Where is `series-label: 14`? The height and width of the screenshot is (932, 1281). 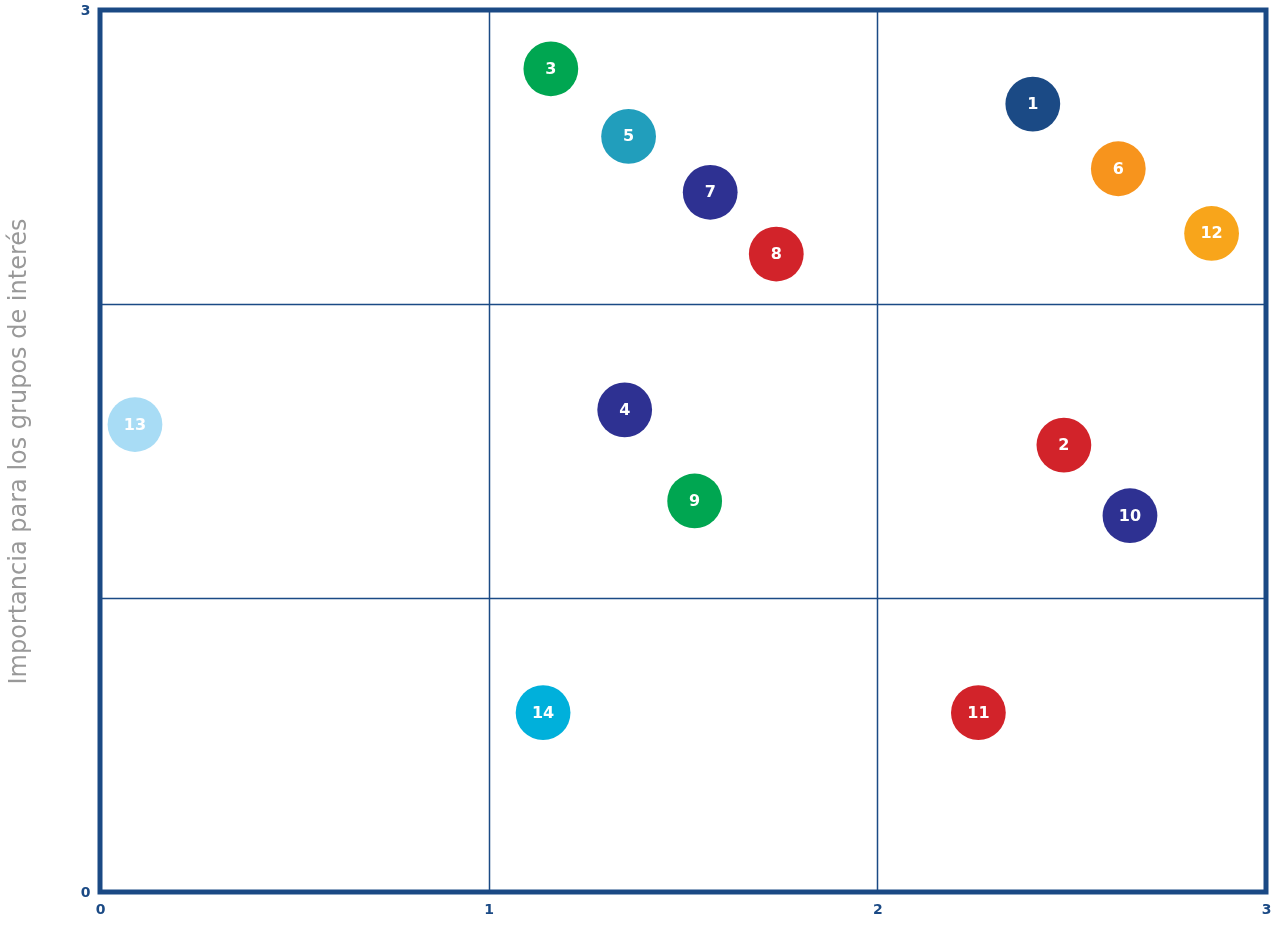 series-label: 14 is located at coordinates (543, 712).